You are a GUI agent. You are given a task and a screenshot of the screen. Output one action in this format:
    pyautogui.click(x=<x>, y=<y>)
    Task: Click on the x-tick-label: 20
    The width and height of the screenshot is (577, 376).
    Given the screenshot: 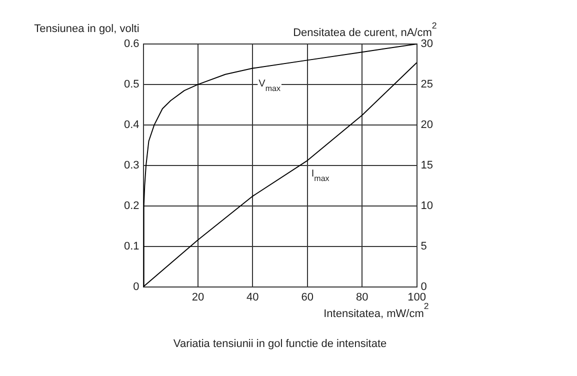 What is the action you would take?
    pyautogui.click(x=198, y=297)
    